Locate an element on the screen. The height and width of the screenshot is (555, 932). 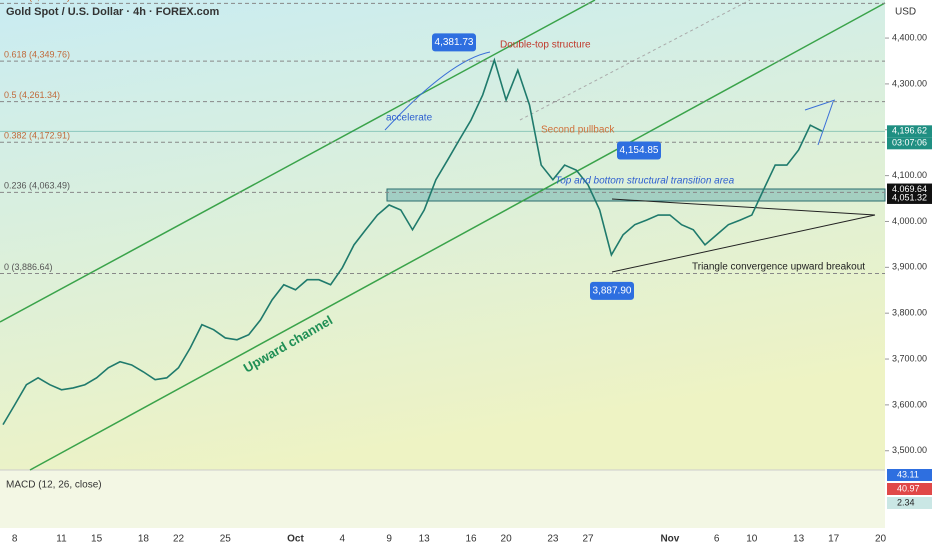
countdown: 03:07:06 is located at coordinates (909, 143).